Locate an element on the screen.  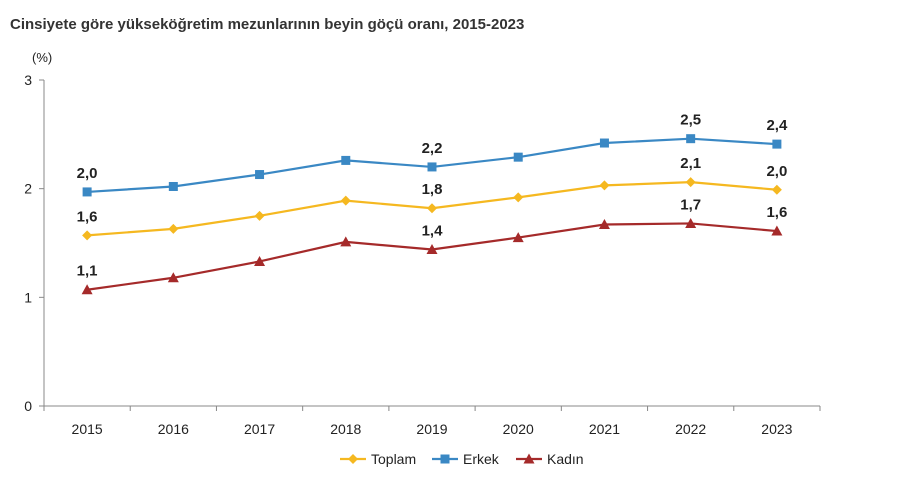
y-tick-label: 2 is located at coordinates (28, 189).